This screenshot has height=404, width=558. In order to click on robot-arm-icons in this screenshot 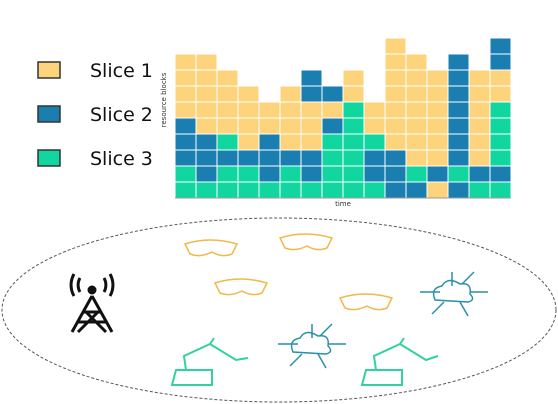, I will do `click(304, 361)`.